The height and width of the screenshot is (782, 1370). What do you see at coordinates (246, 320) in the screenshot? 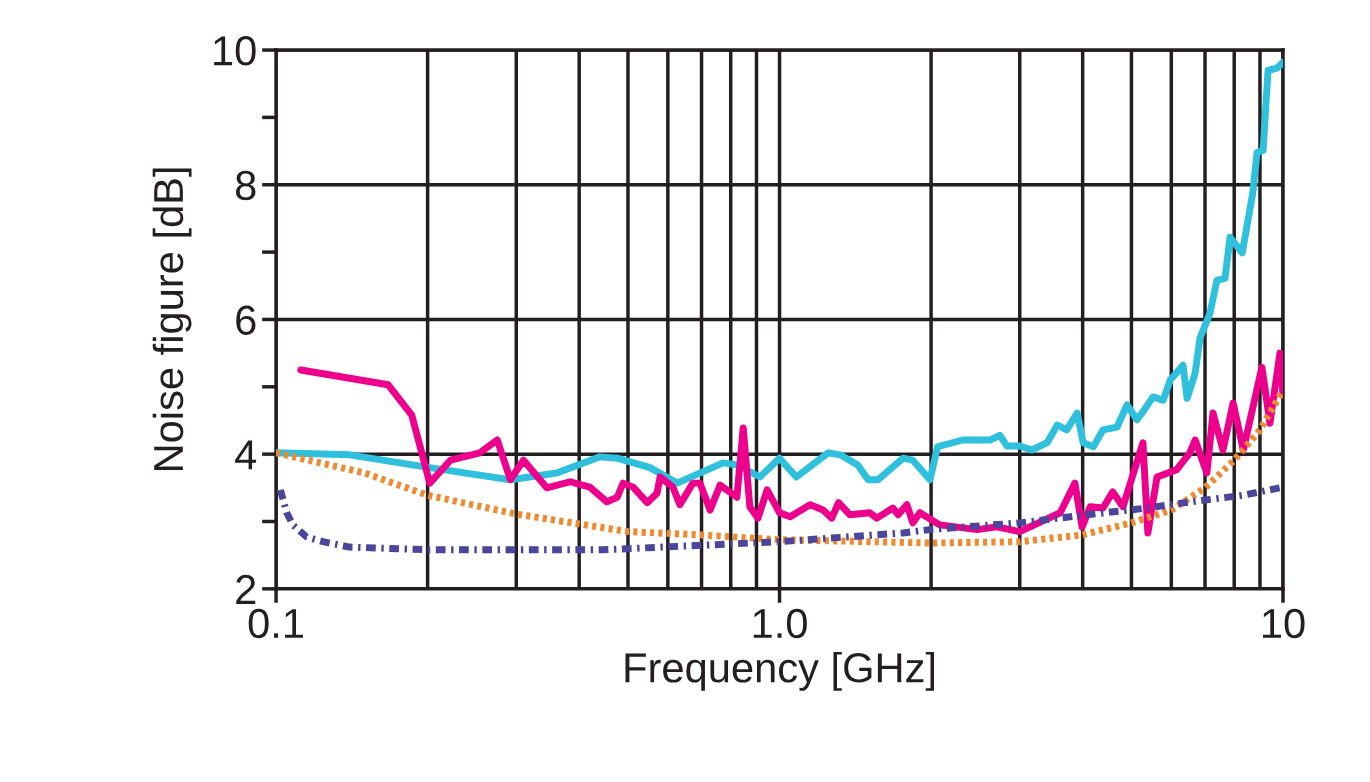
I see `y-tick-label: 6` at bounding box center [246, 320].